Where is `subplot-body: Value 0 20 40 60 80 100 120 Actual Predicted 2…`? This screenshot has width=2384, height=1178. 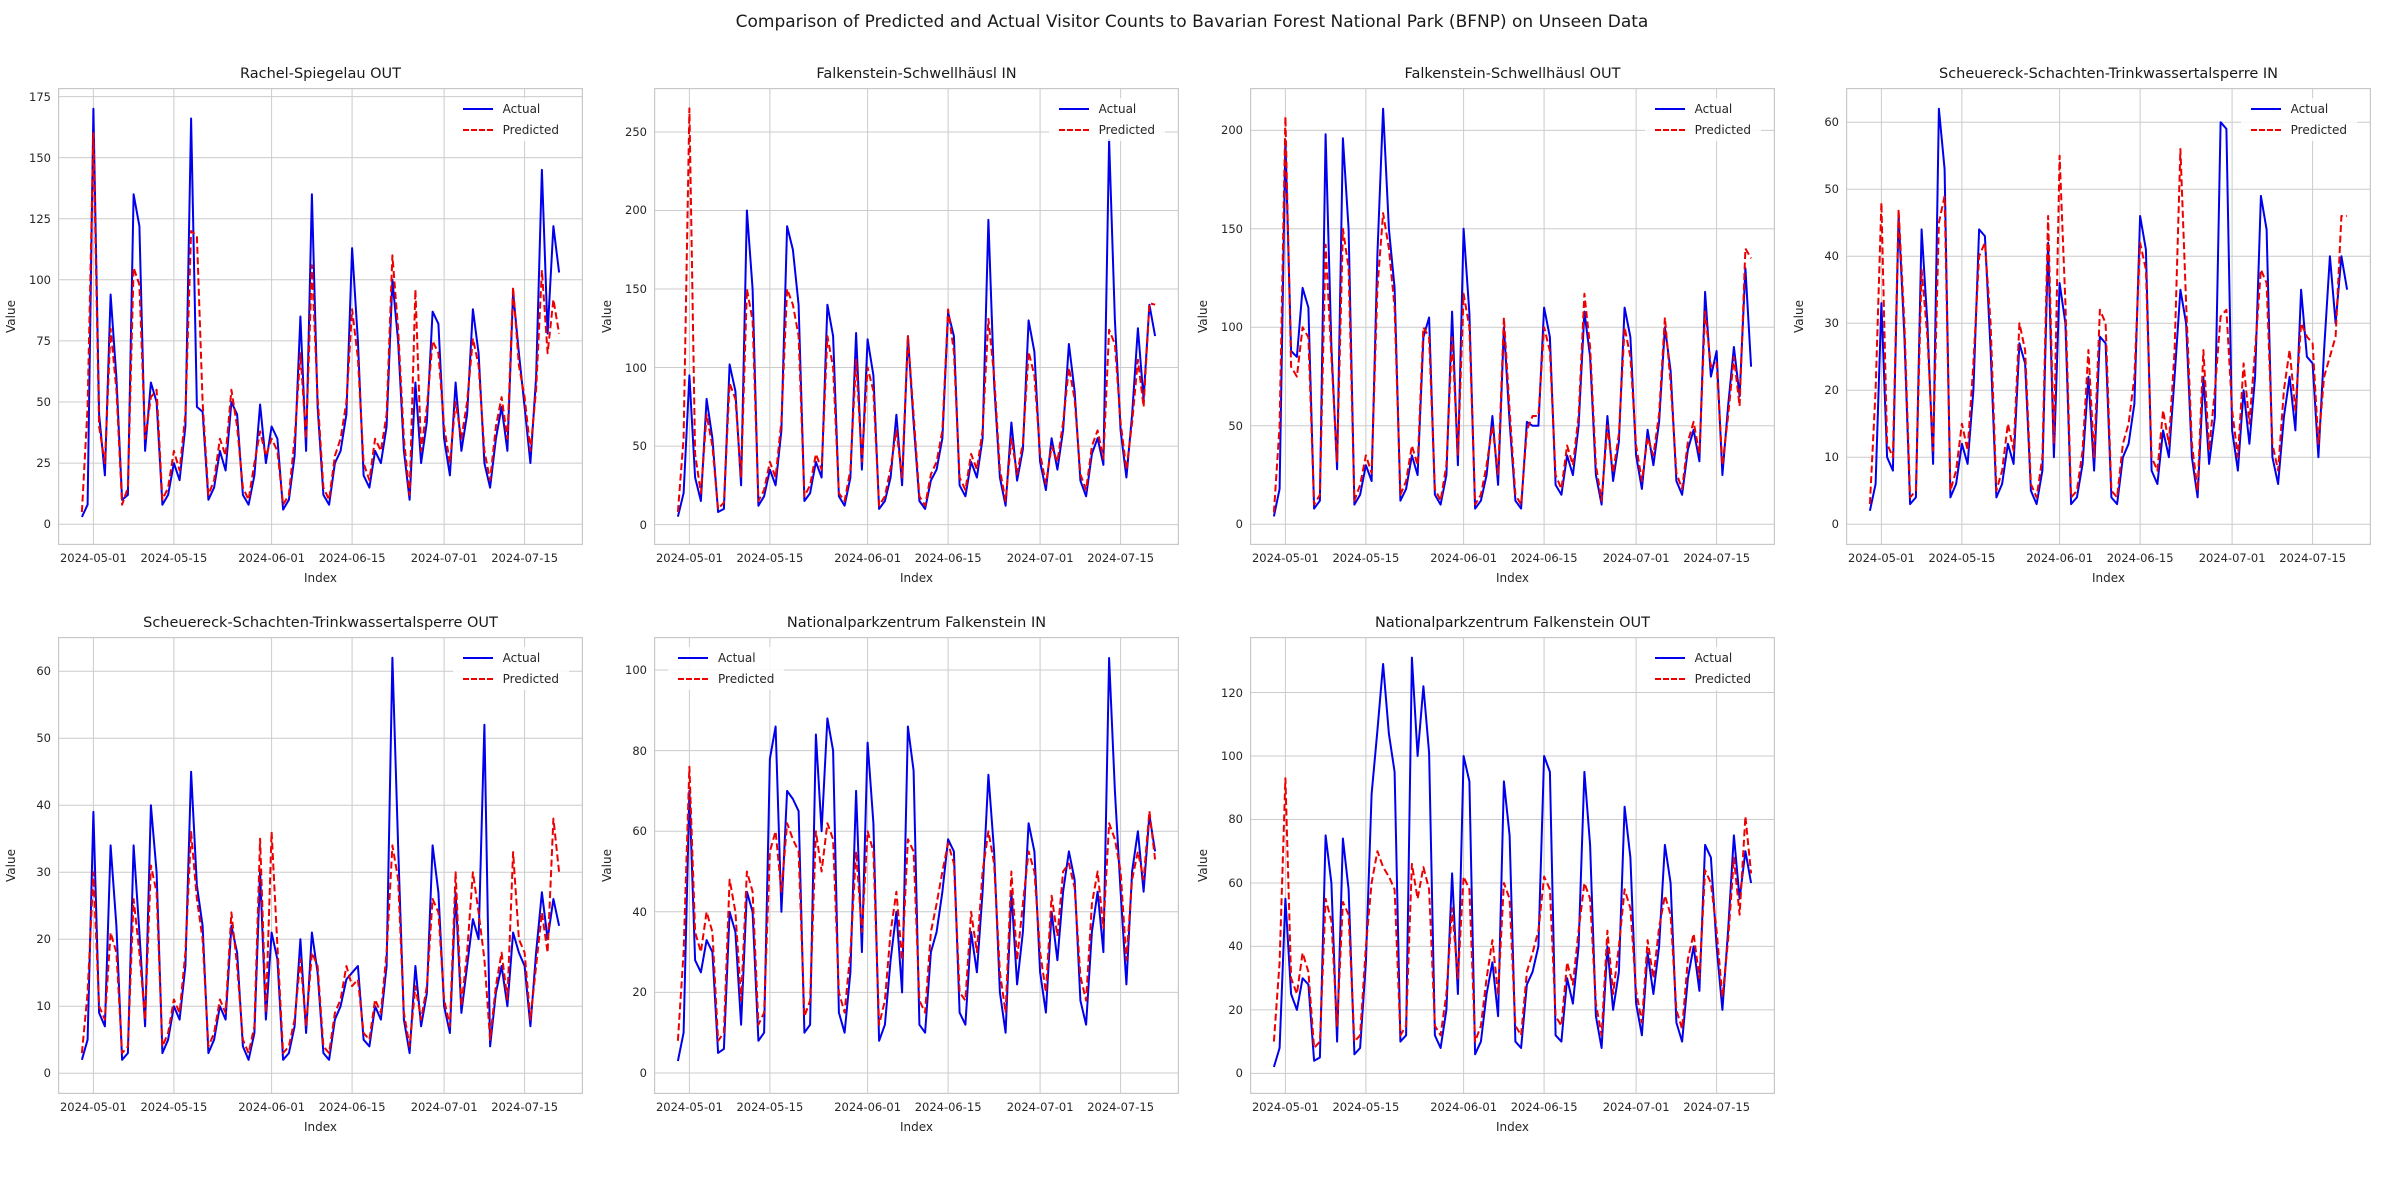
subplot-body: Value 0 20 40 60 80 100 120 Actual Predicted 2… is located at coordinates (1491, 875).